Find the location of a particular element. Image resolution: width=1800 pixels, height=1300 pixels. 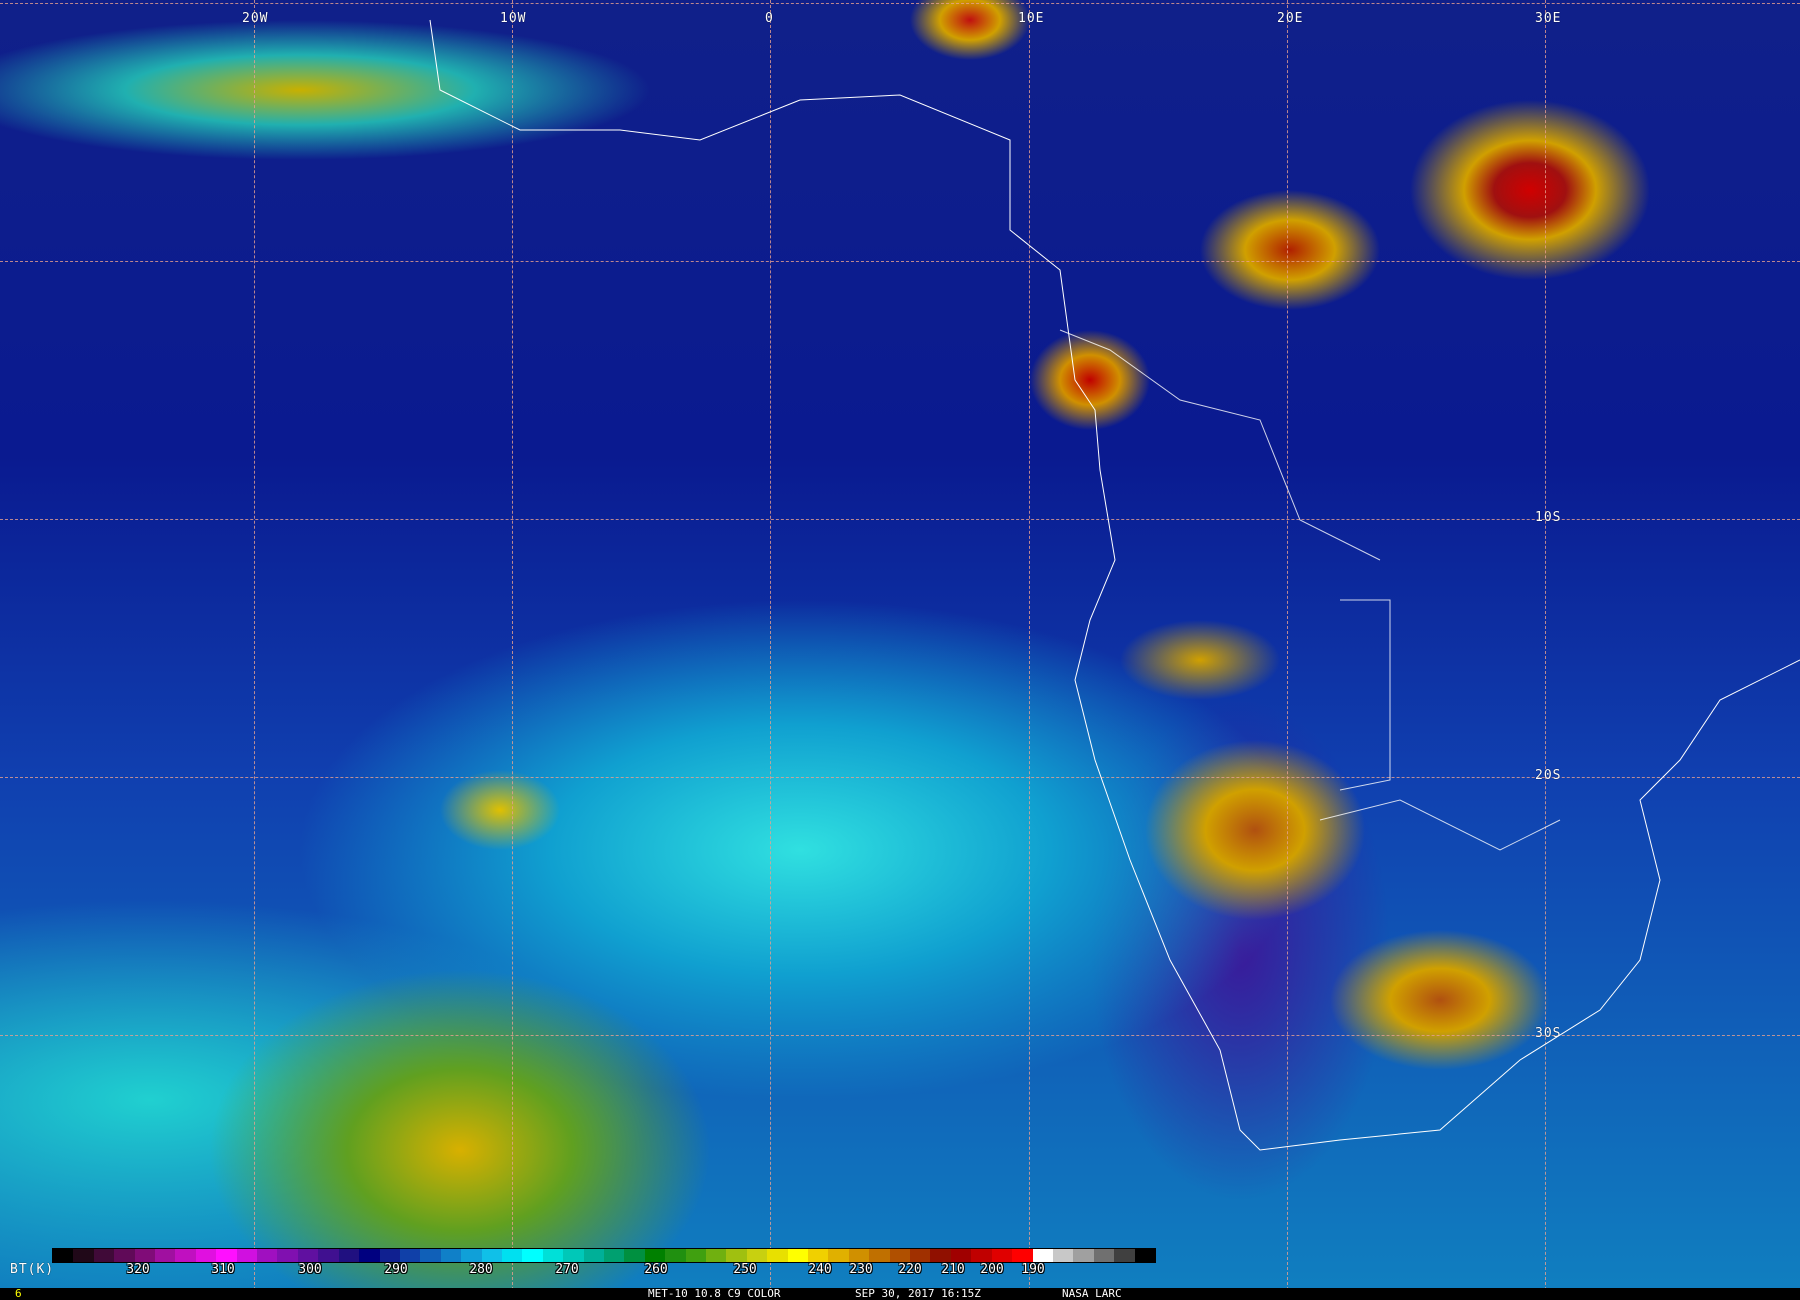

credit-label: NASA LARC is located at coordinates (1092, 1293).